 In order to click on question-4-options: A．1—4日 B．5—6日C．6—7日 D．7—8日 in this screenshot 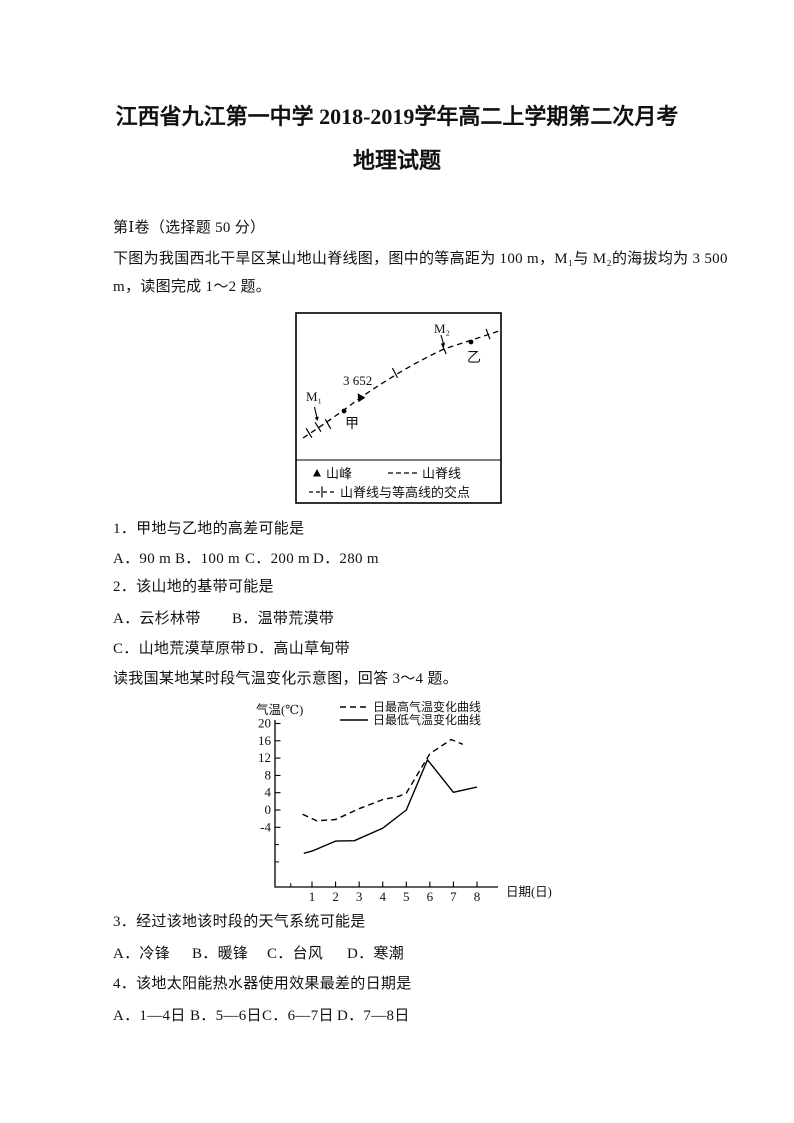, I will do `click(261, 1016)`.